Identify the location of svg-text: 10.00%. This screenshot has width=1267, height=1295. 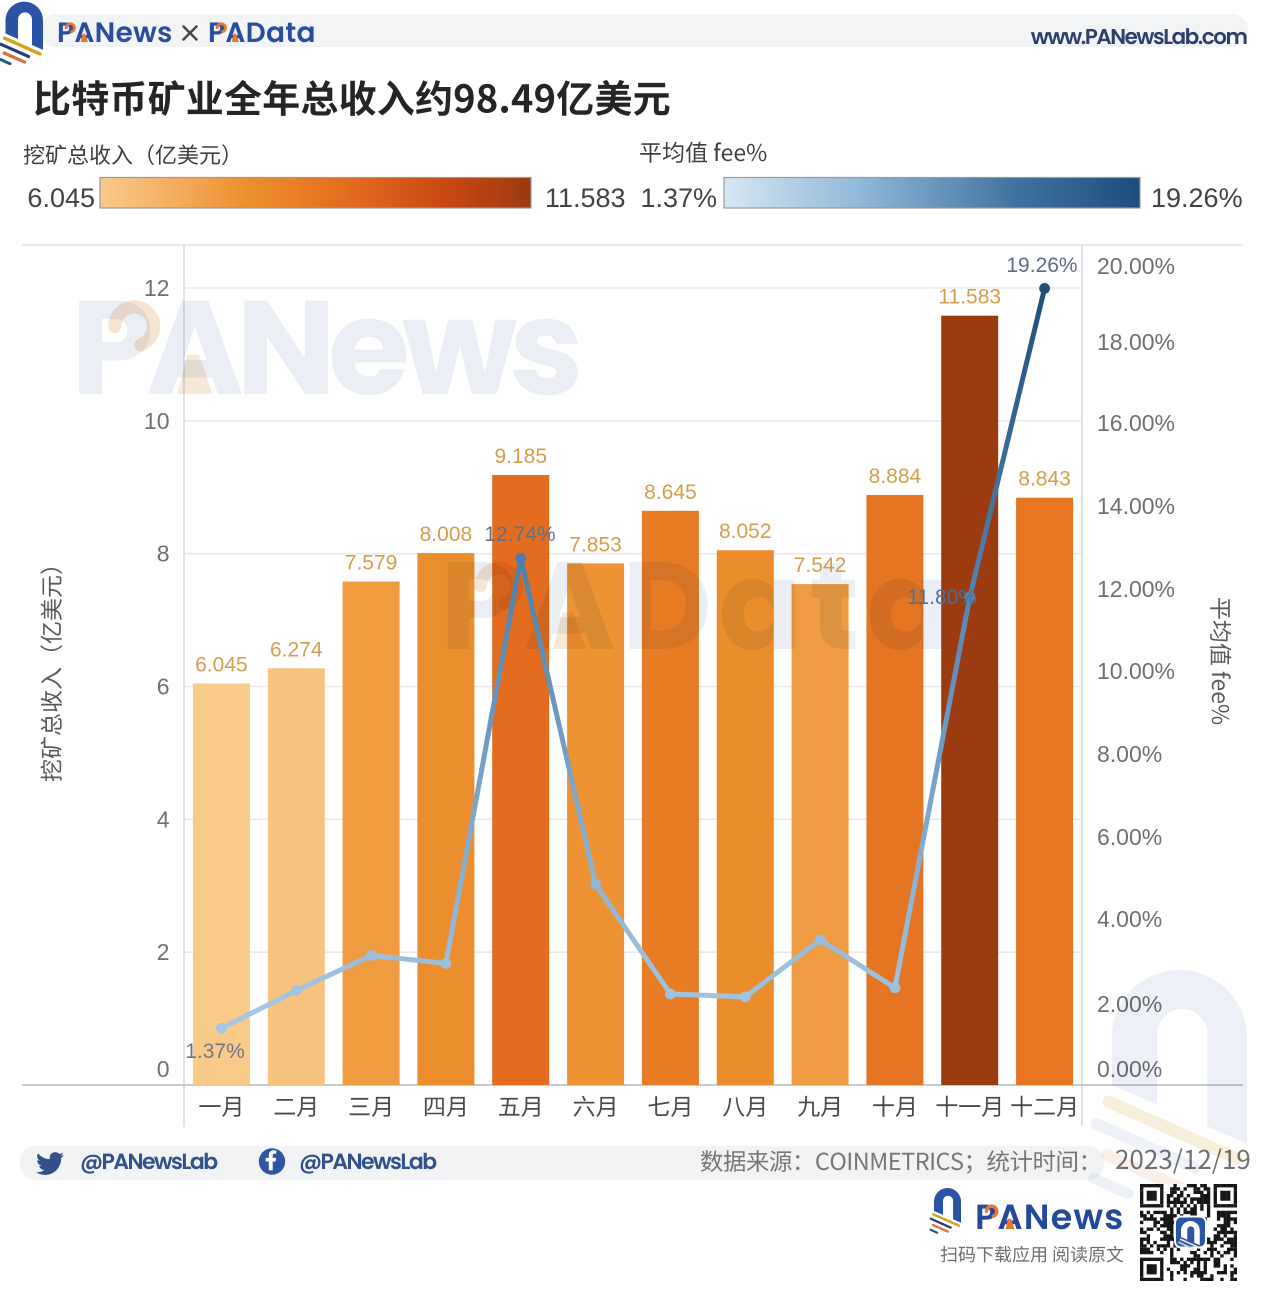
(1136, 671).